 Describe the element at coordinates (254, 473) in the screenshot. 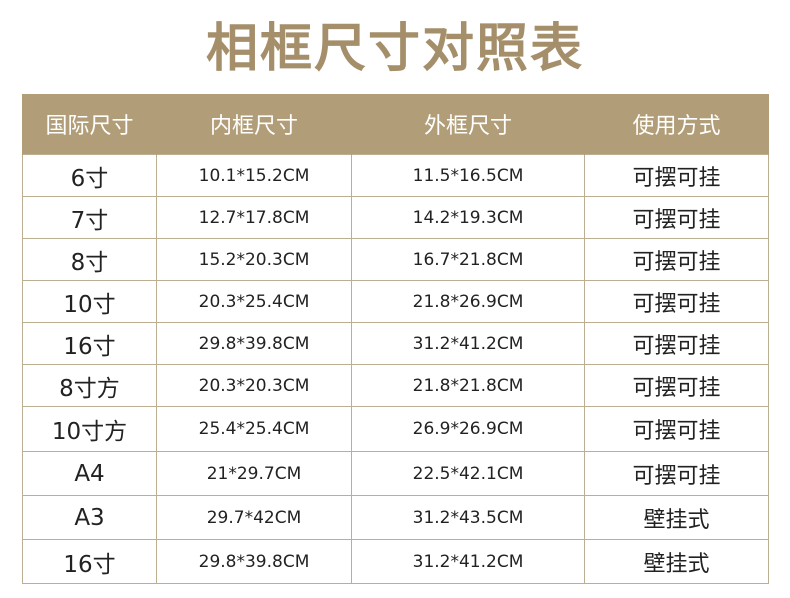

I see `cell-inner-frame-size: 21*29.7CM` at that location.